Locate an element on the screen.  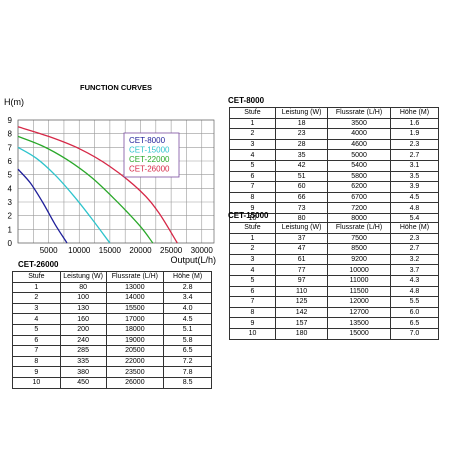
table-row: 3 130 15500 4.0 is located at coordinates (112, 308).